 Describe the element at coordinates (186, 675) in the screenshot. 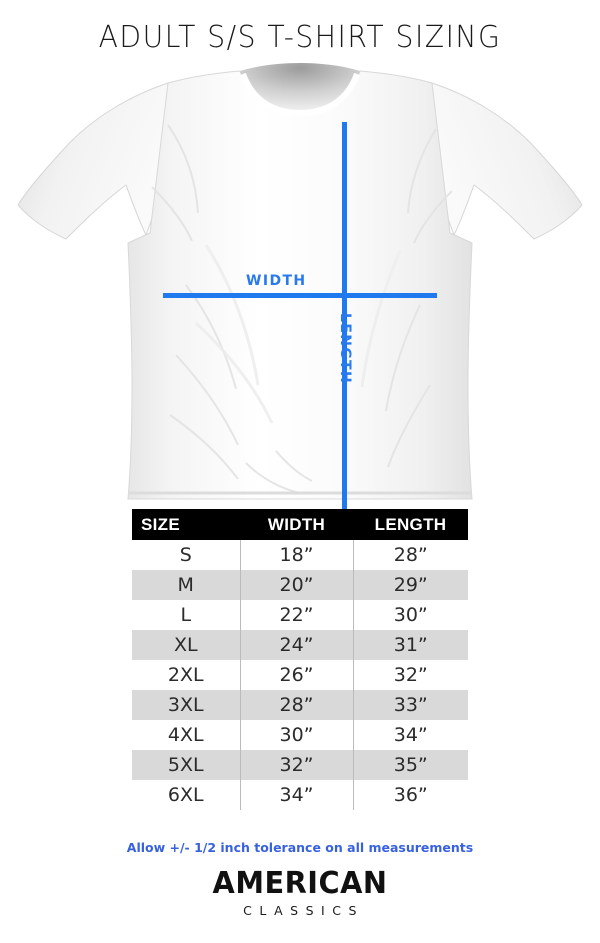

I see `cell-size: 2XL` at that location.